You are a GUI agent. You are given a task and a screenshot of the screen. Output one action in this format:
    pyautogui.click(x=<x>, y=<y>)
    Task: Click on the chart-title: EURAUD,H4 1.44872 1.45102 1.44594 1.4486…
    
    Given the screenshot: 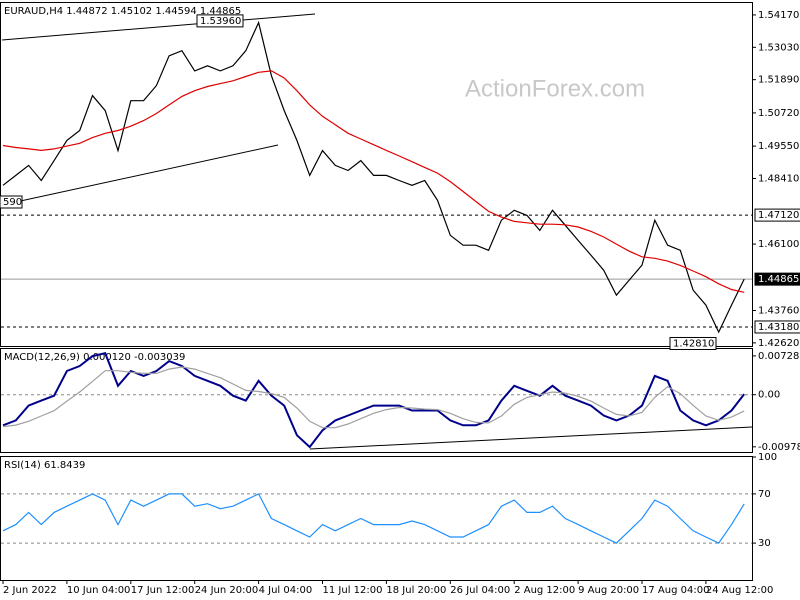 What is the action you would take?
    pyautogui.click(x=122, y=11)
    